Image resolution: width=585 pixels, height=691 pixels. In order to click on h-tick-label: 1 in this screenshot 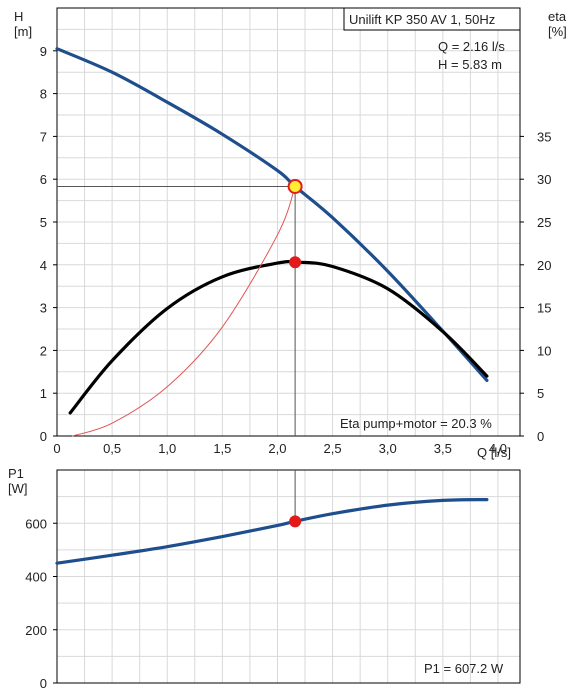, I will do `click(43, 393)`.